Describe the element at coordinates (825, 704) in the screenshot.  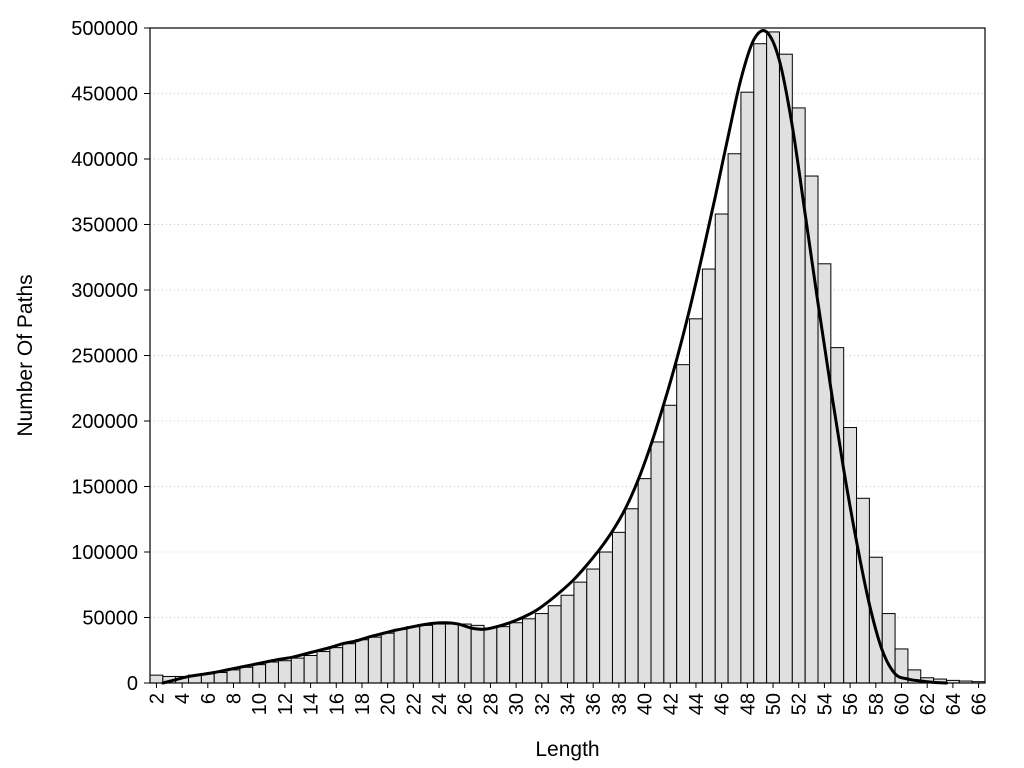
I see `x-tick-label: 54` at that location.